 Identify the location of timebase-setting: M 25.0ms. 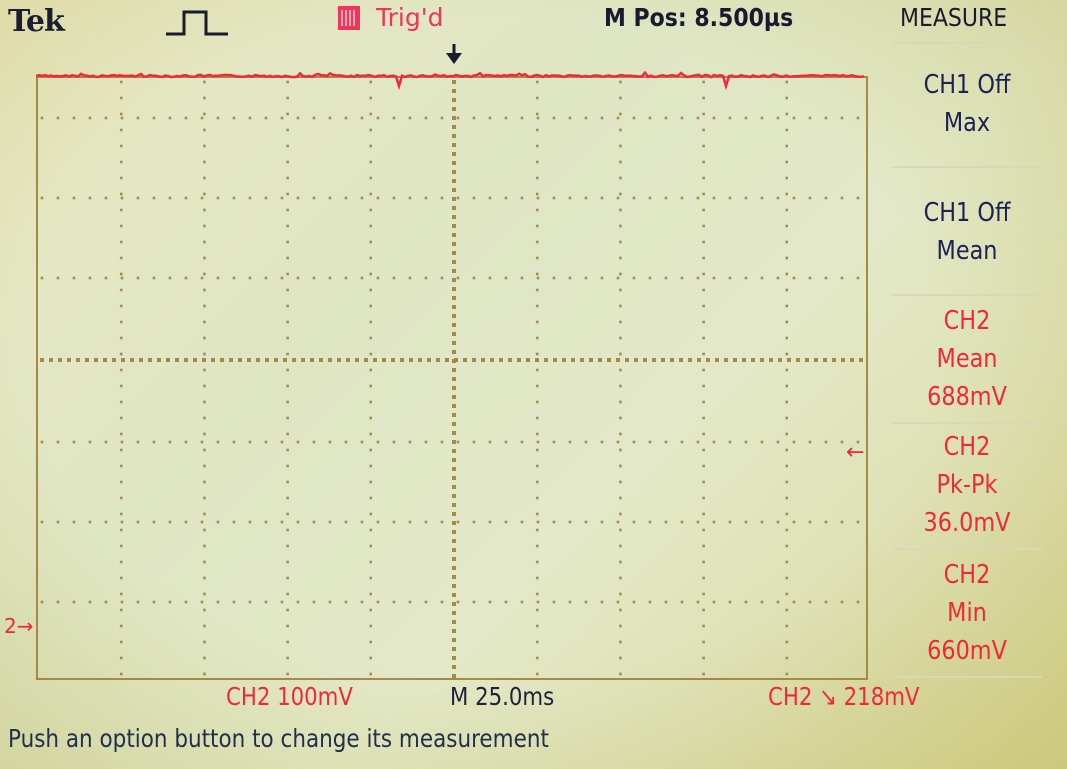
(502, 696).